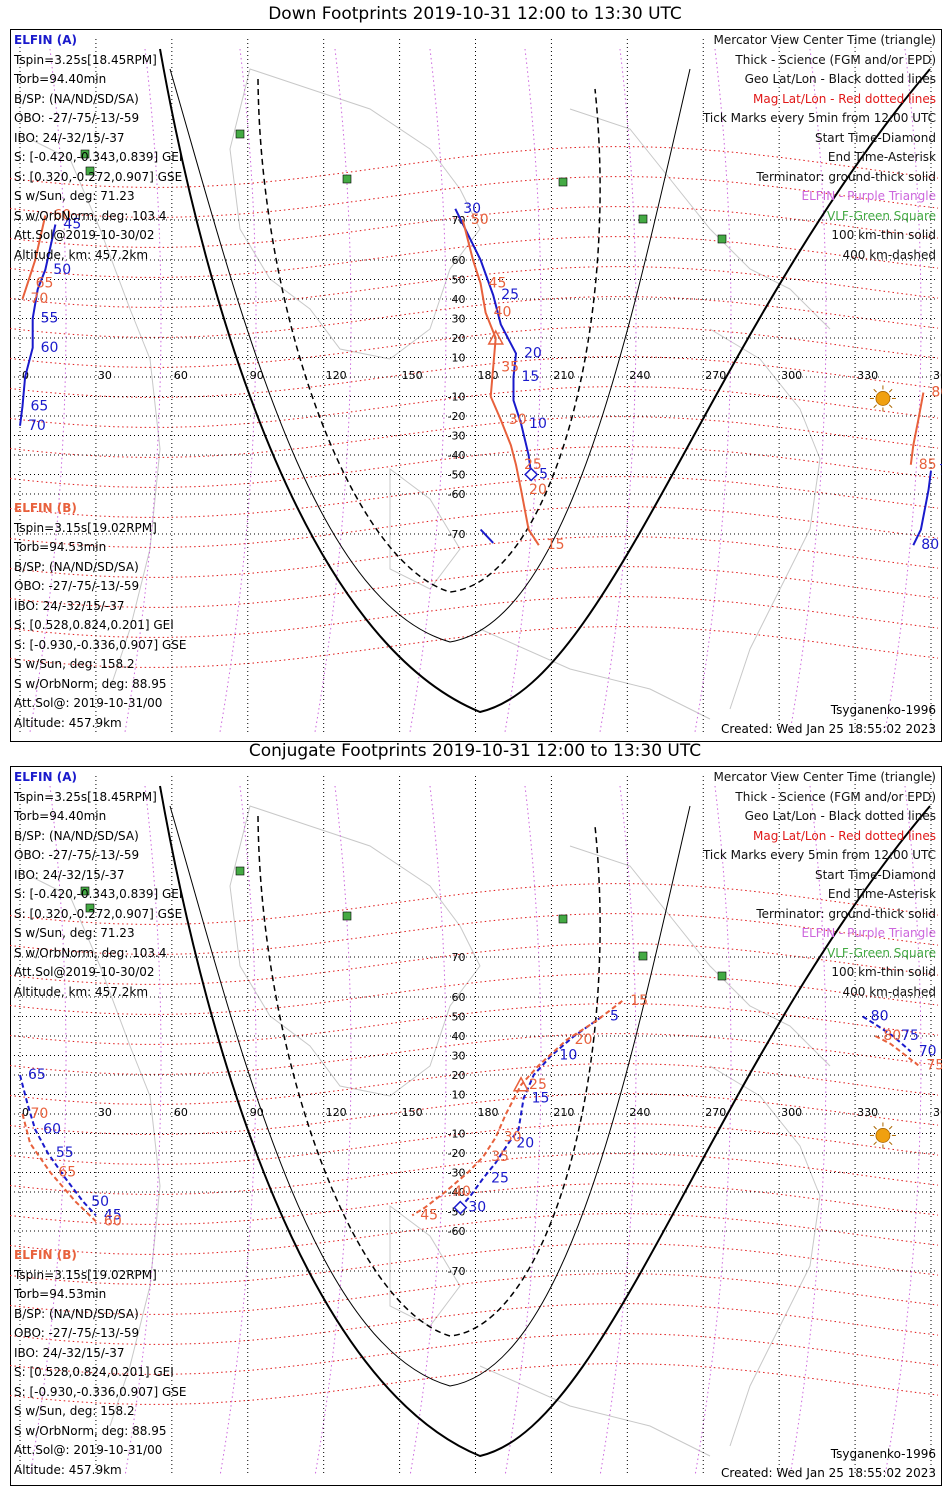  What do you see at coordinates (510, 367) in the screenshot?
I see `track-tick-label: 35` at bounding box center [510, 367].